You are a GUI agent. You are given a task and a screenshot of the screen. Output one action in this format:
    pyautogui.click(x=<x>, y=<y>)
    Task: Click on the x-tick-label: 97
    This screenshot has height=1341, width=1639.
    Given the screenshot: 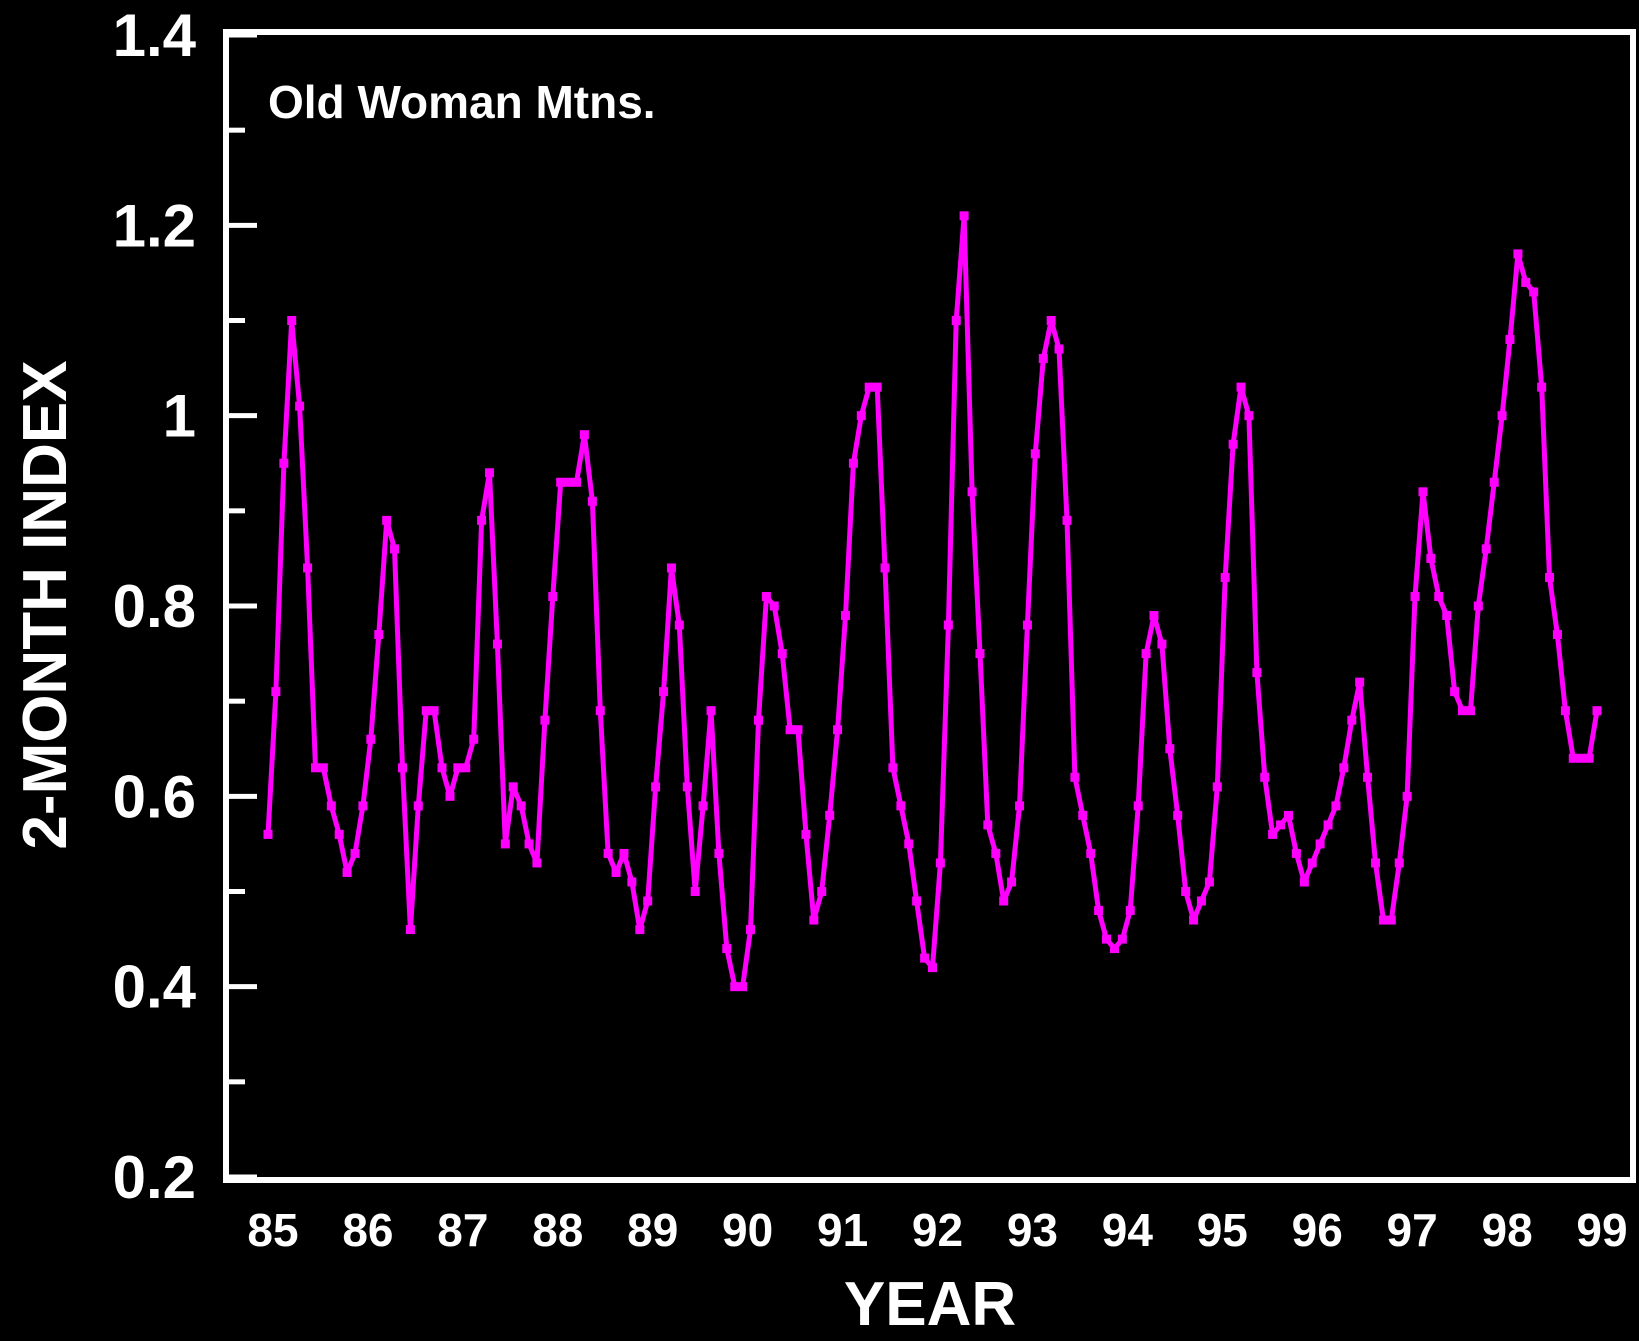 What is the action you would take?
    pyautogui.click(x=1412, y=1230)
    